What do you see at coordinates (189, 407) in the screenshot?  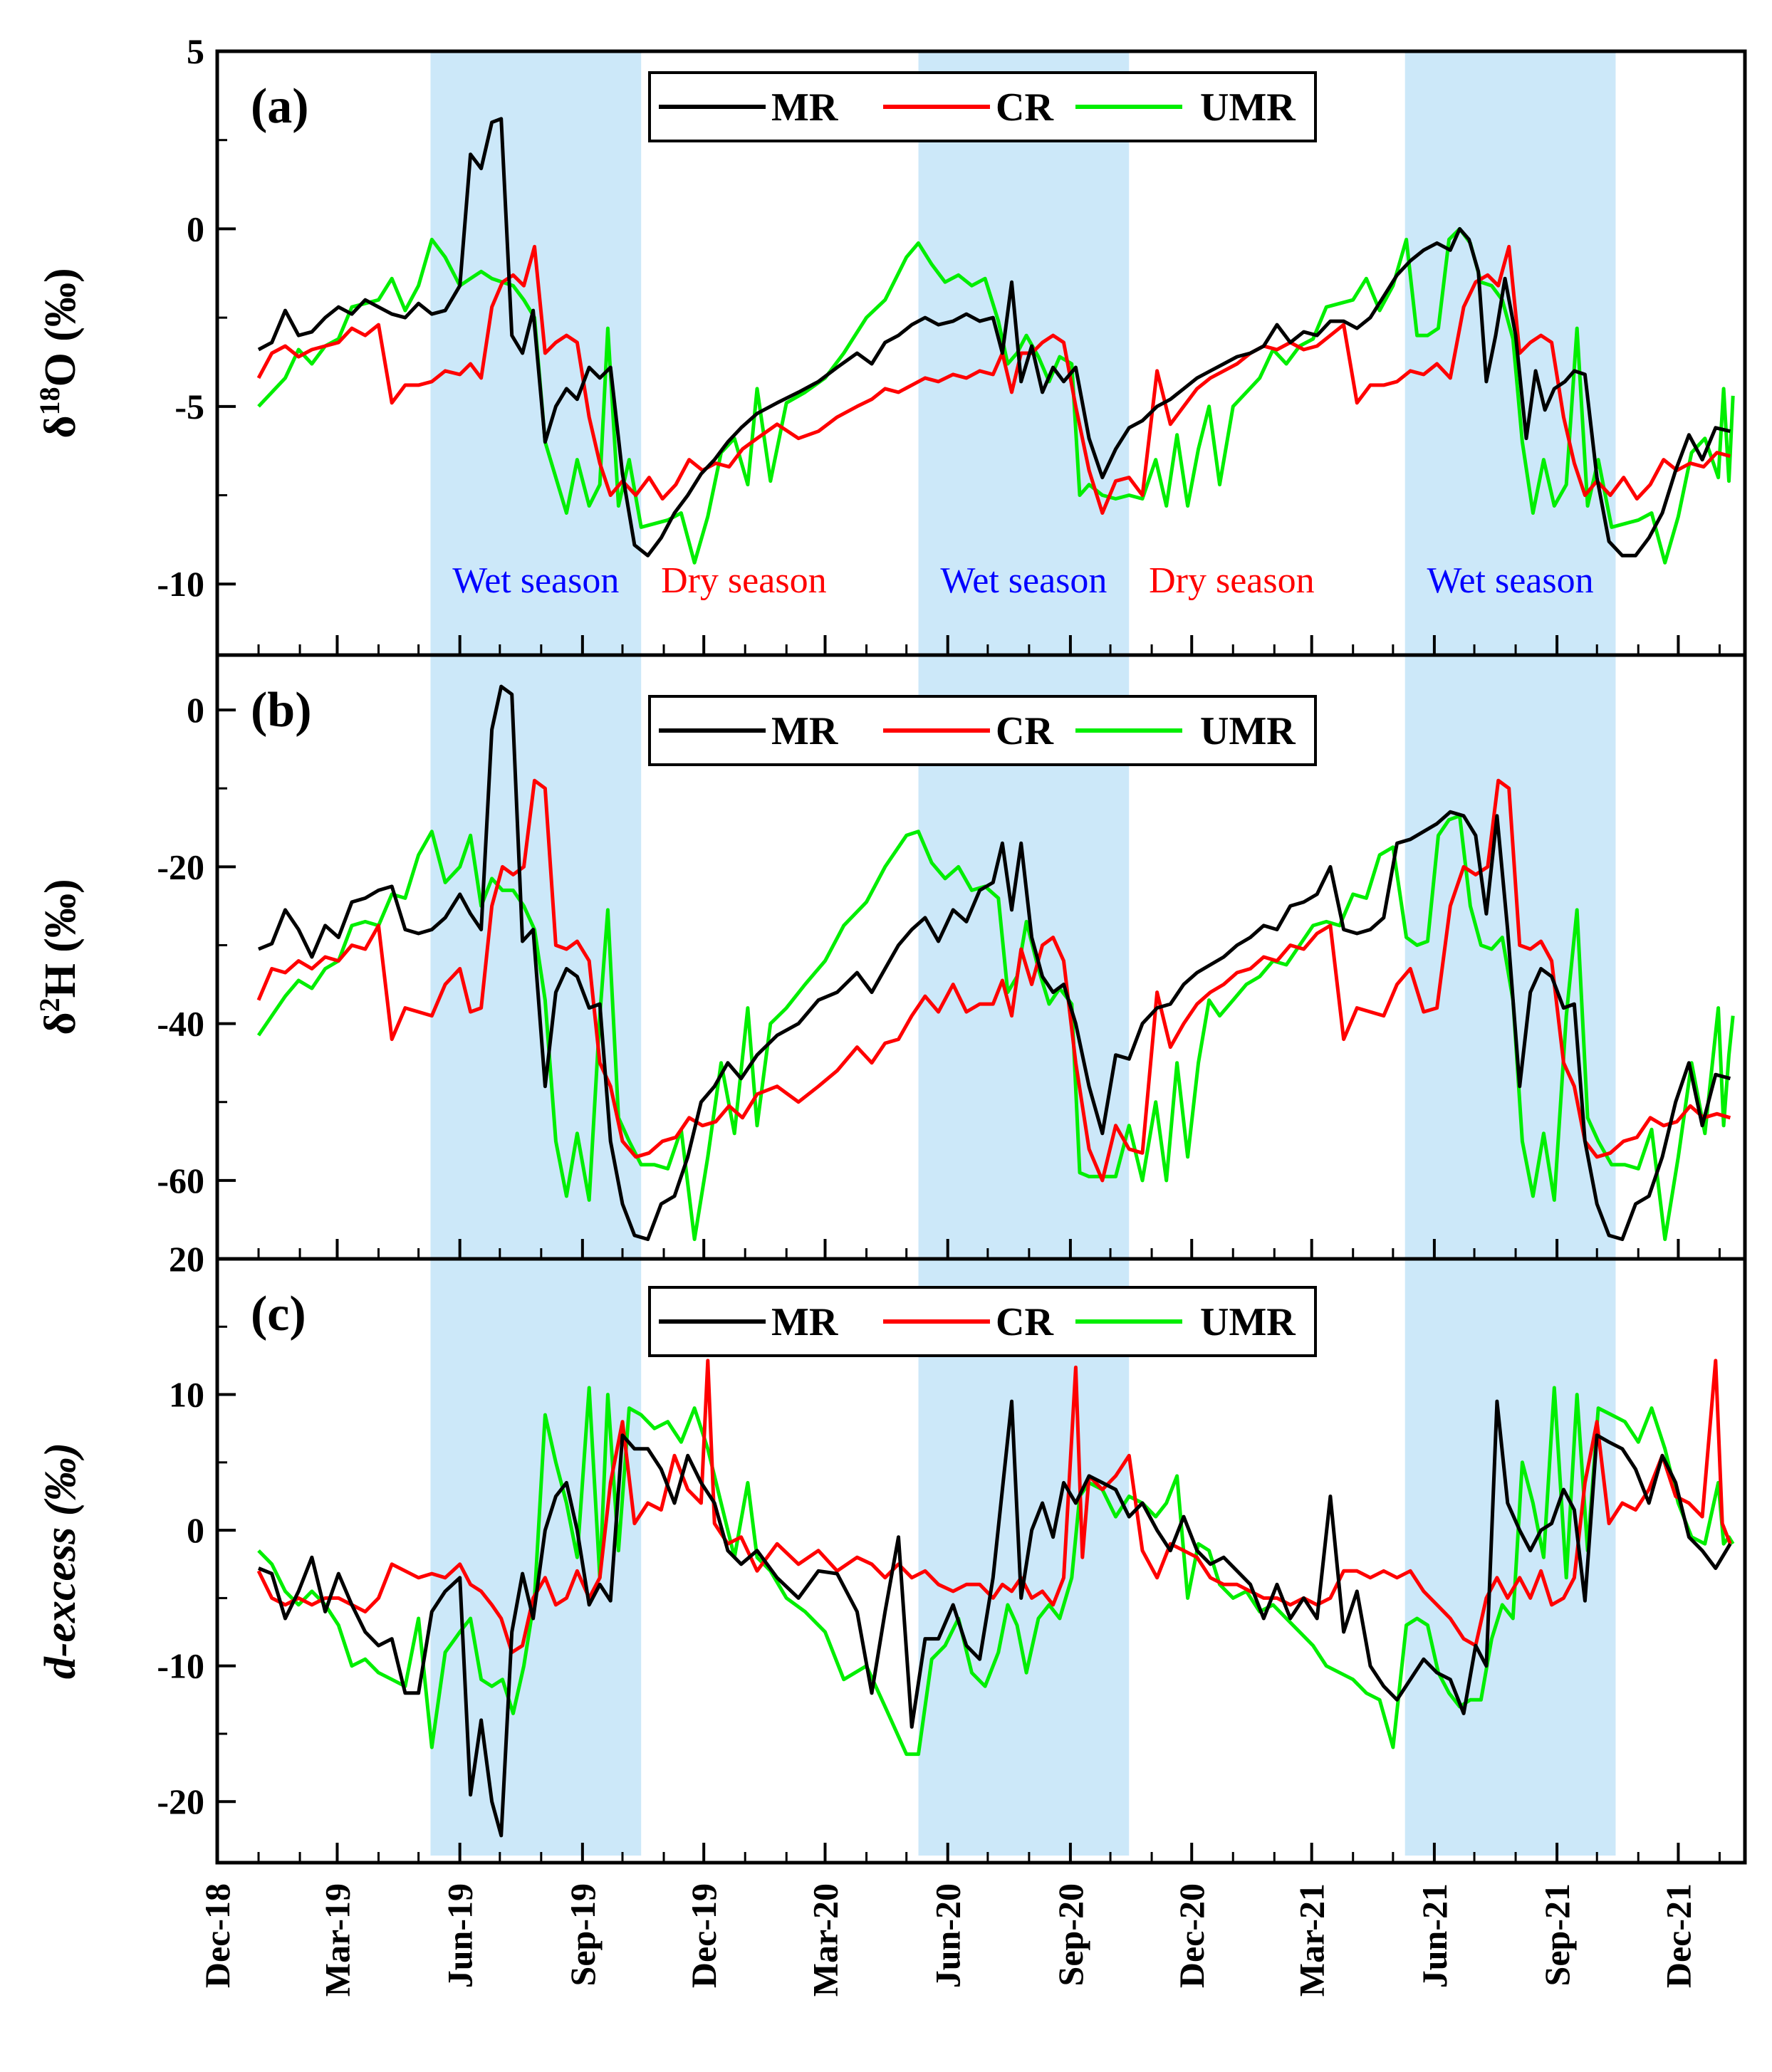 I see `y-tick-label: -5` at bounding box center [189, 407].